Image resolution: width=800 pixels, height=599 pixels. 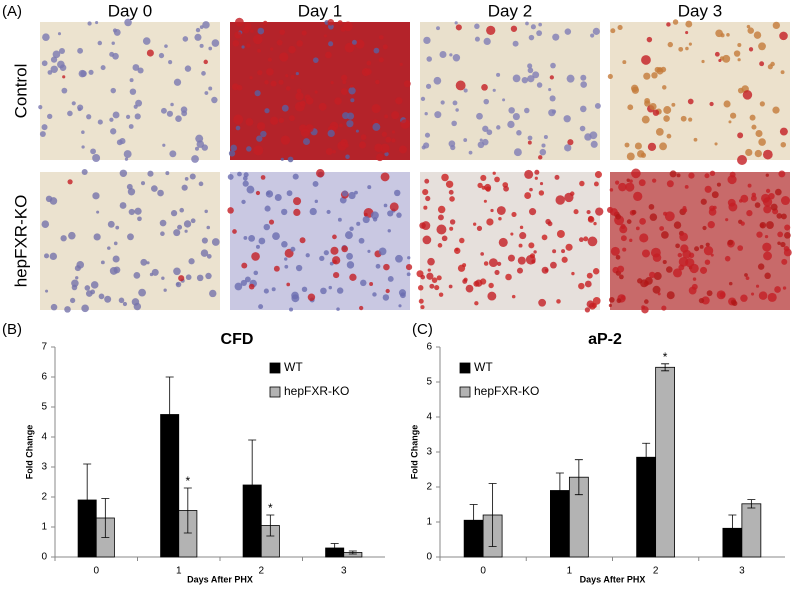 What do you see at coordinates (252, 485) in the screenshot?
I see `error-bar` at bounding box center [252, 485].